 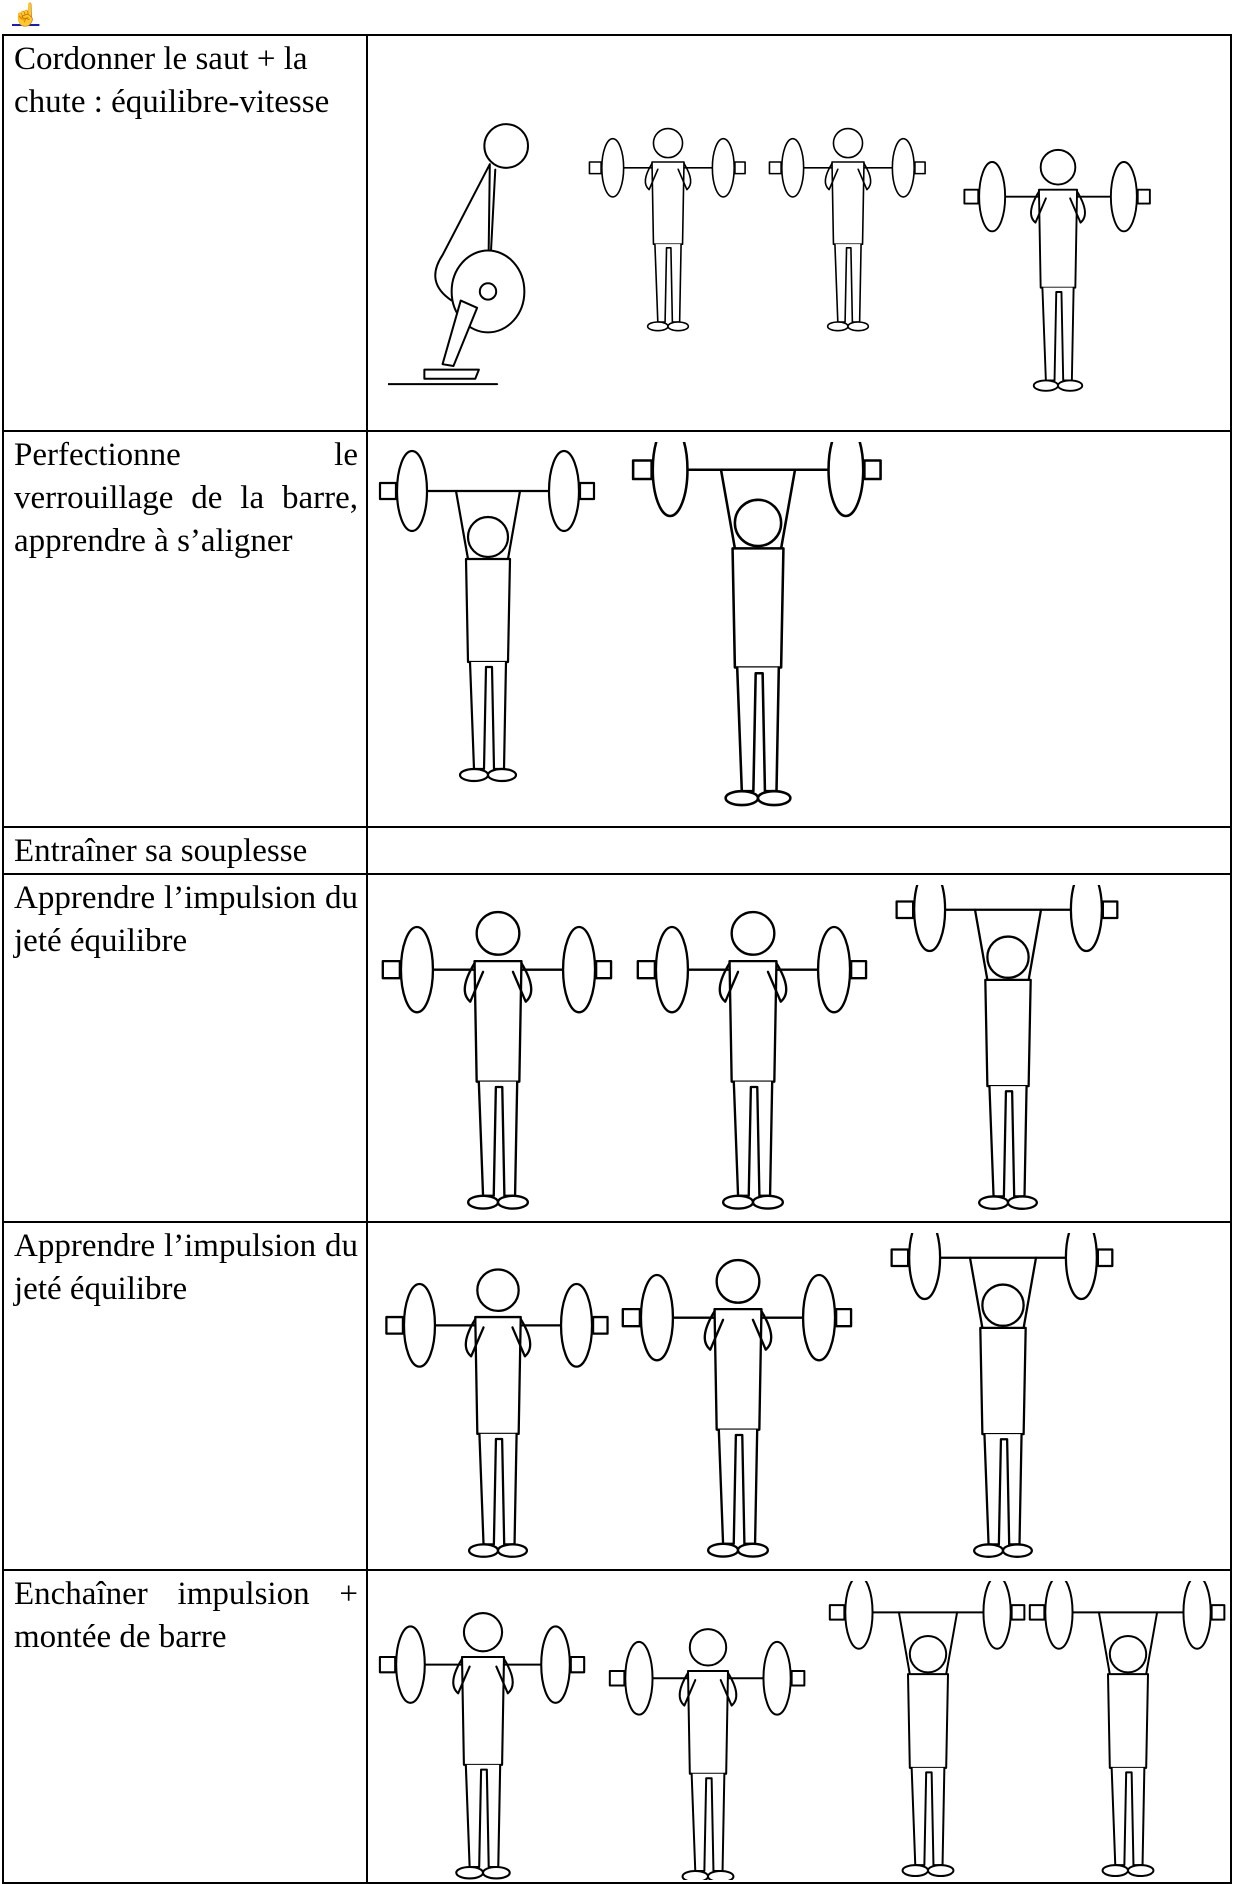 What do you see at coordinates (185, 850) in the screenshot?
I see `row-text: Entraîner sa souplesse` at bounding box center [185, 850].